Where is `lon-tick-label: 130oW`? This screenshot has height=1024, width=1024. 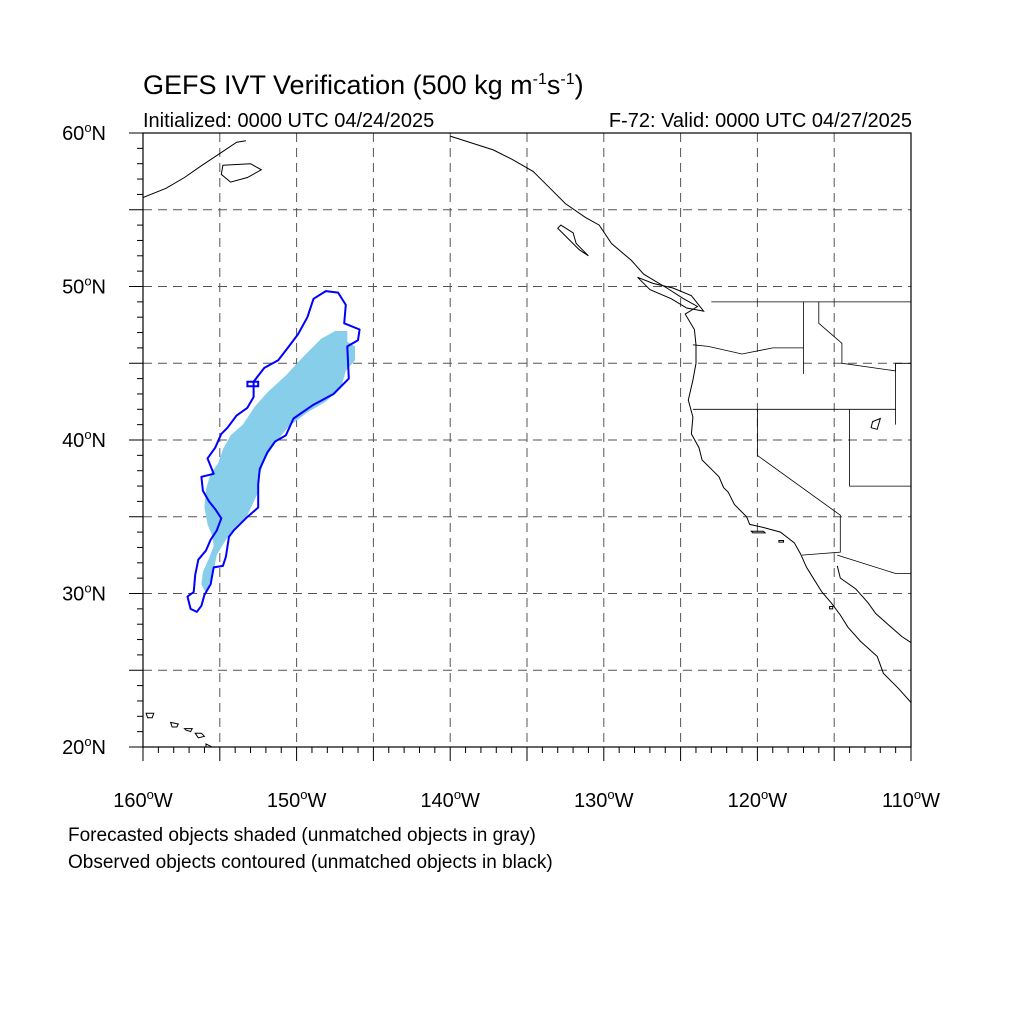
lon-tick-label: 130oW is located at coordinates (604, 799).